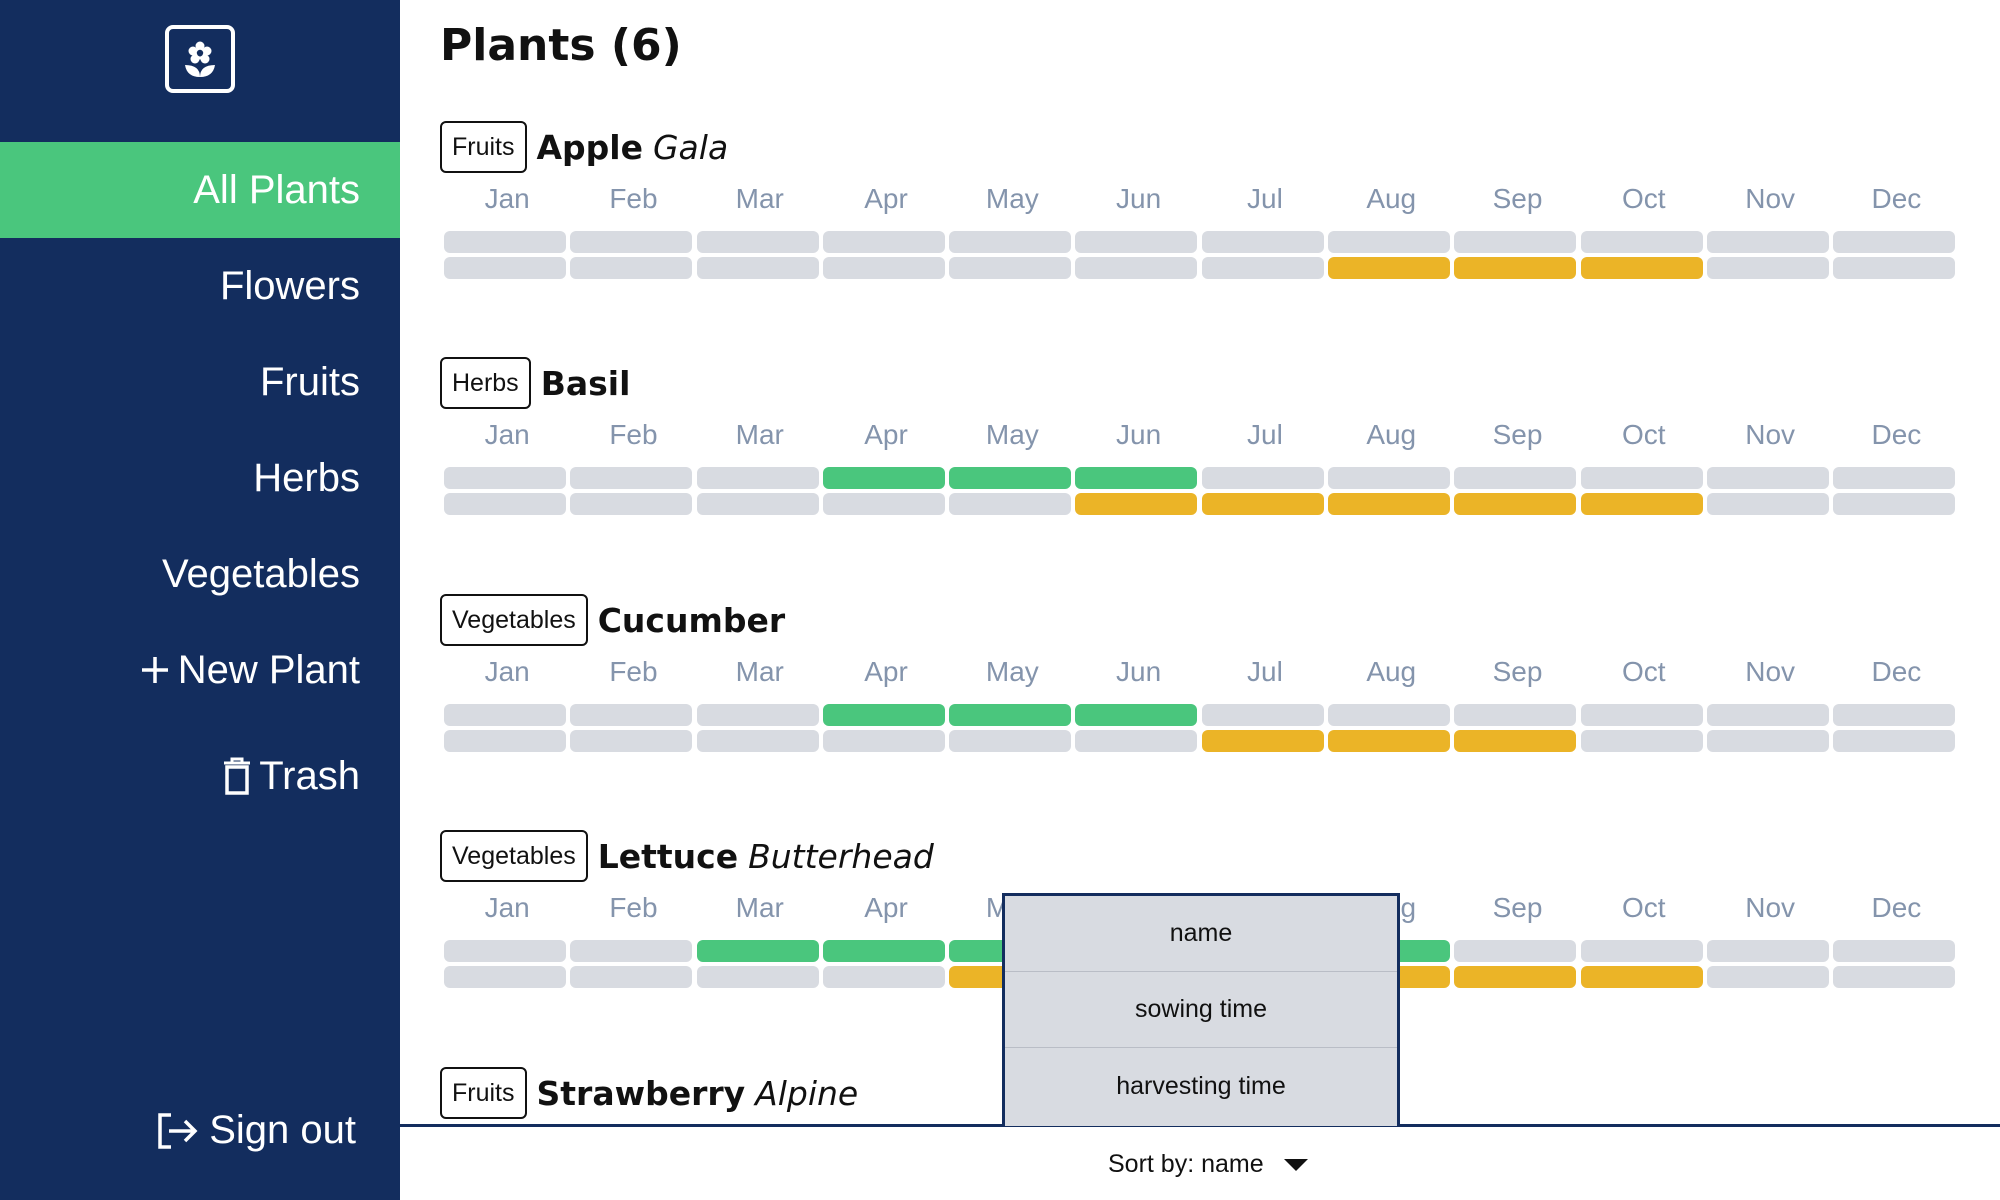 The image size is (2000, 1200). Describe the element at coordinates (1391, 198) in the screenshot. I see `month-label: Aug` at that location.